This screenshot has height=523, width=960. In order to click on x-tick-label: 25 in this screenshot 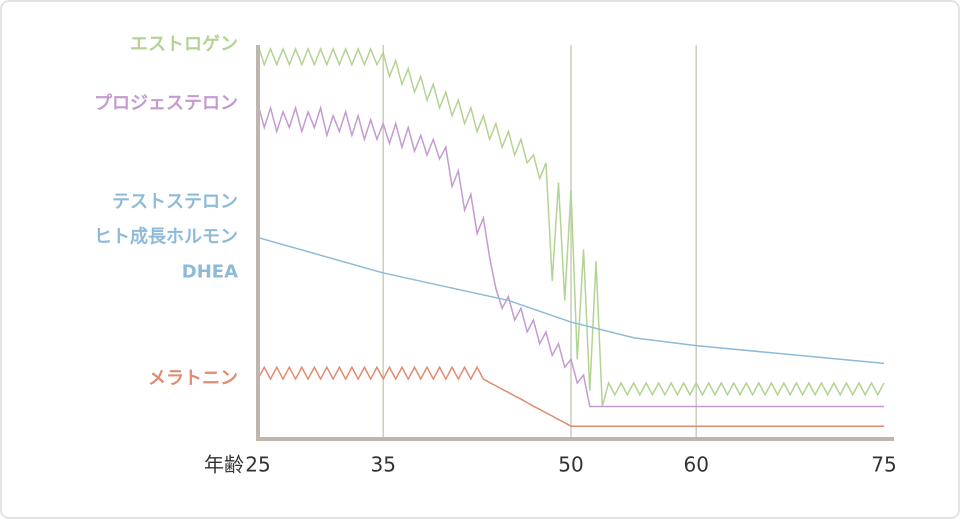, I will do `click(257, 465)`.